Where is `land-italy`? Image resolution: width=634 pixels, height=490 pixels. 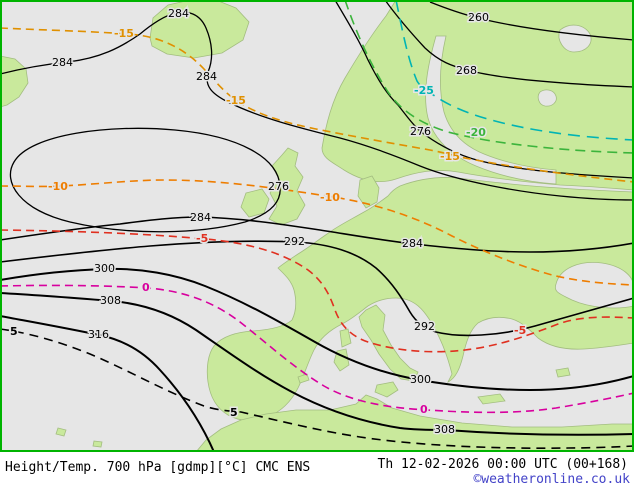 land-italy is located at coordinates (388, 343).